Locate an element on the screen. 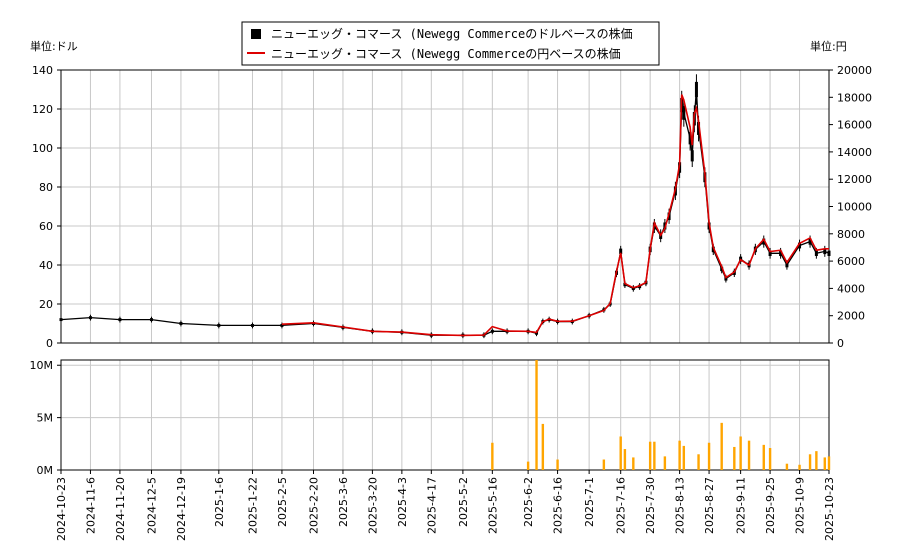 This screenshot has height=550, width=900. x-tick-label: 2025-8-13 is located at coordinates (680, 505).